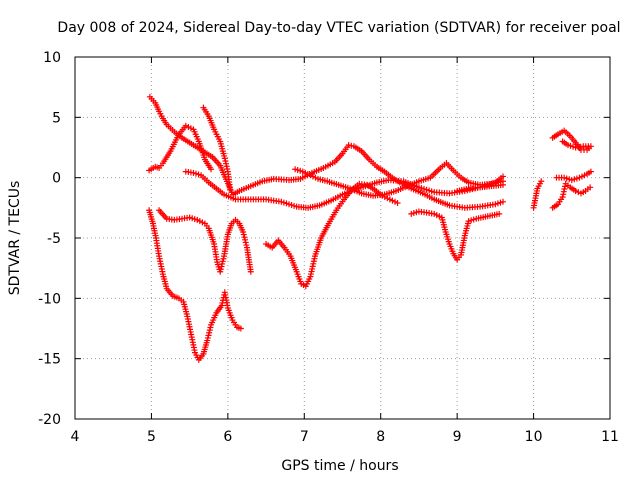  I want to click on y-tick-label: -20, so click(49, 420).